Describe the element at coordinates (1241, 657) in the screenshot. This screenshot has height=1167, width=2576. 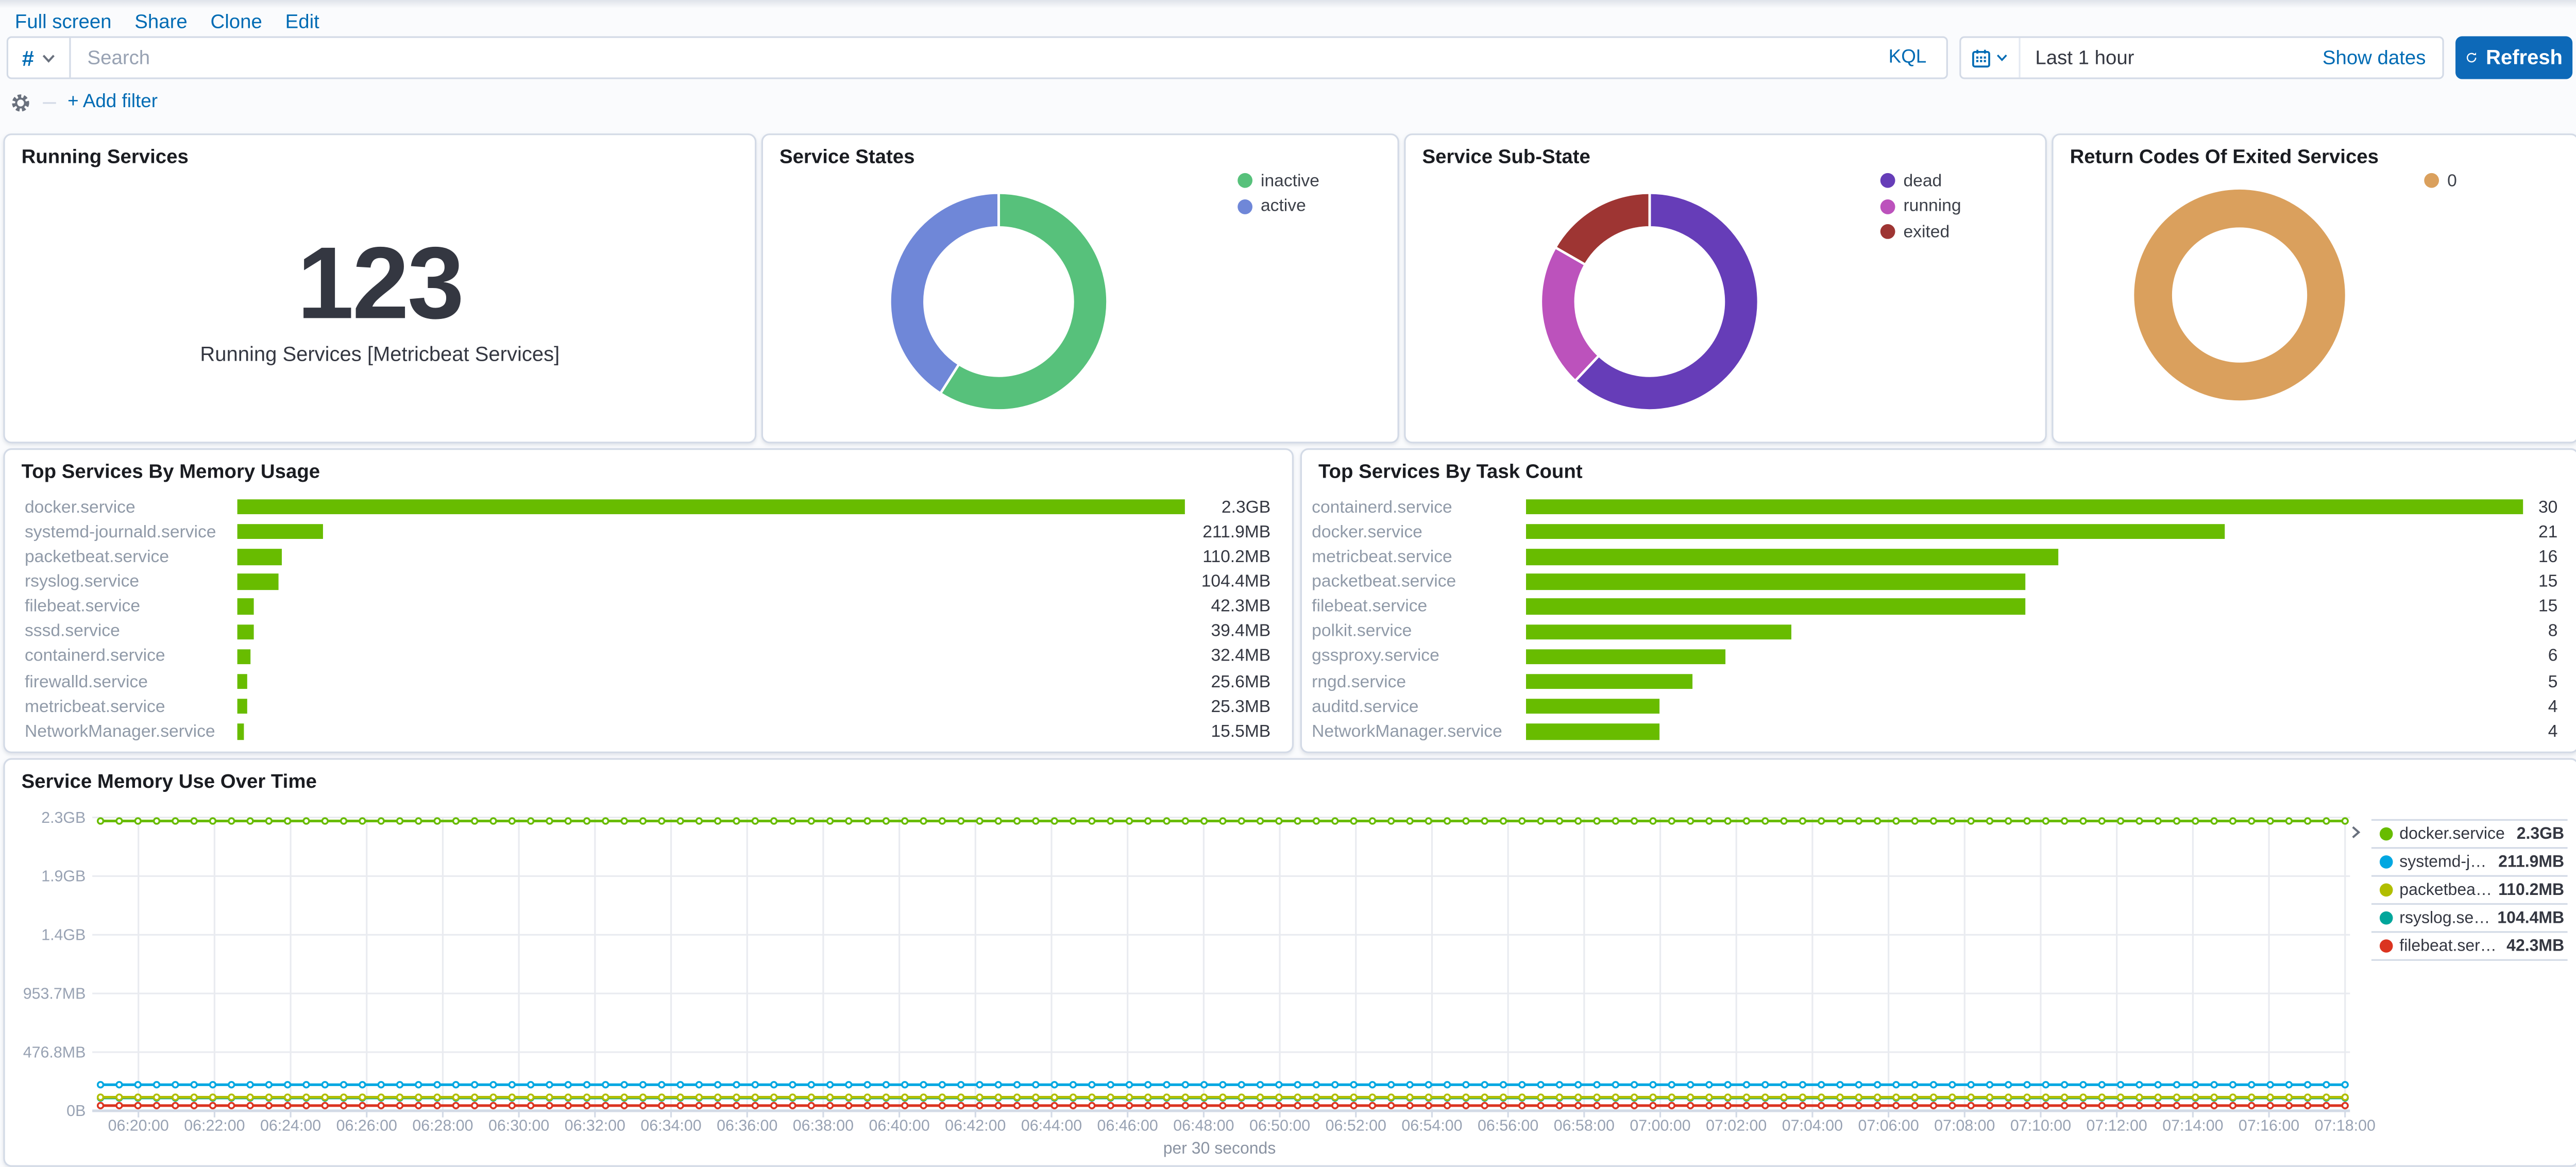
I see `bar-value: 32.4MB` at that location.